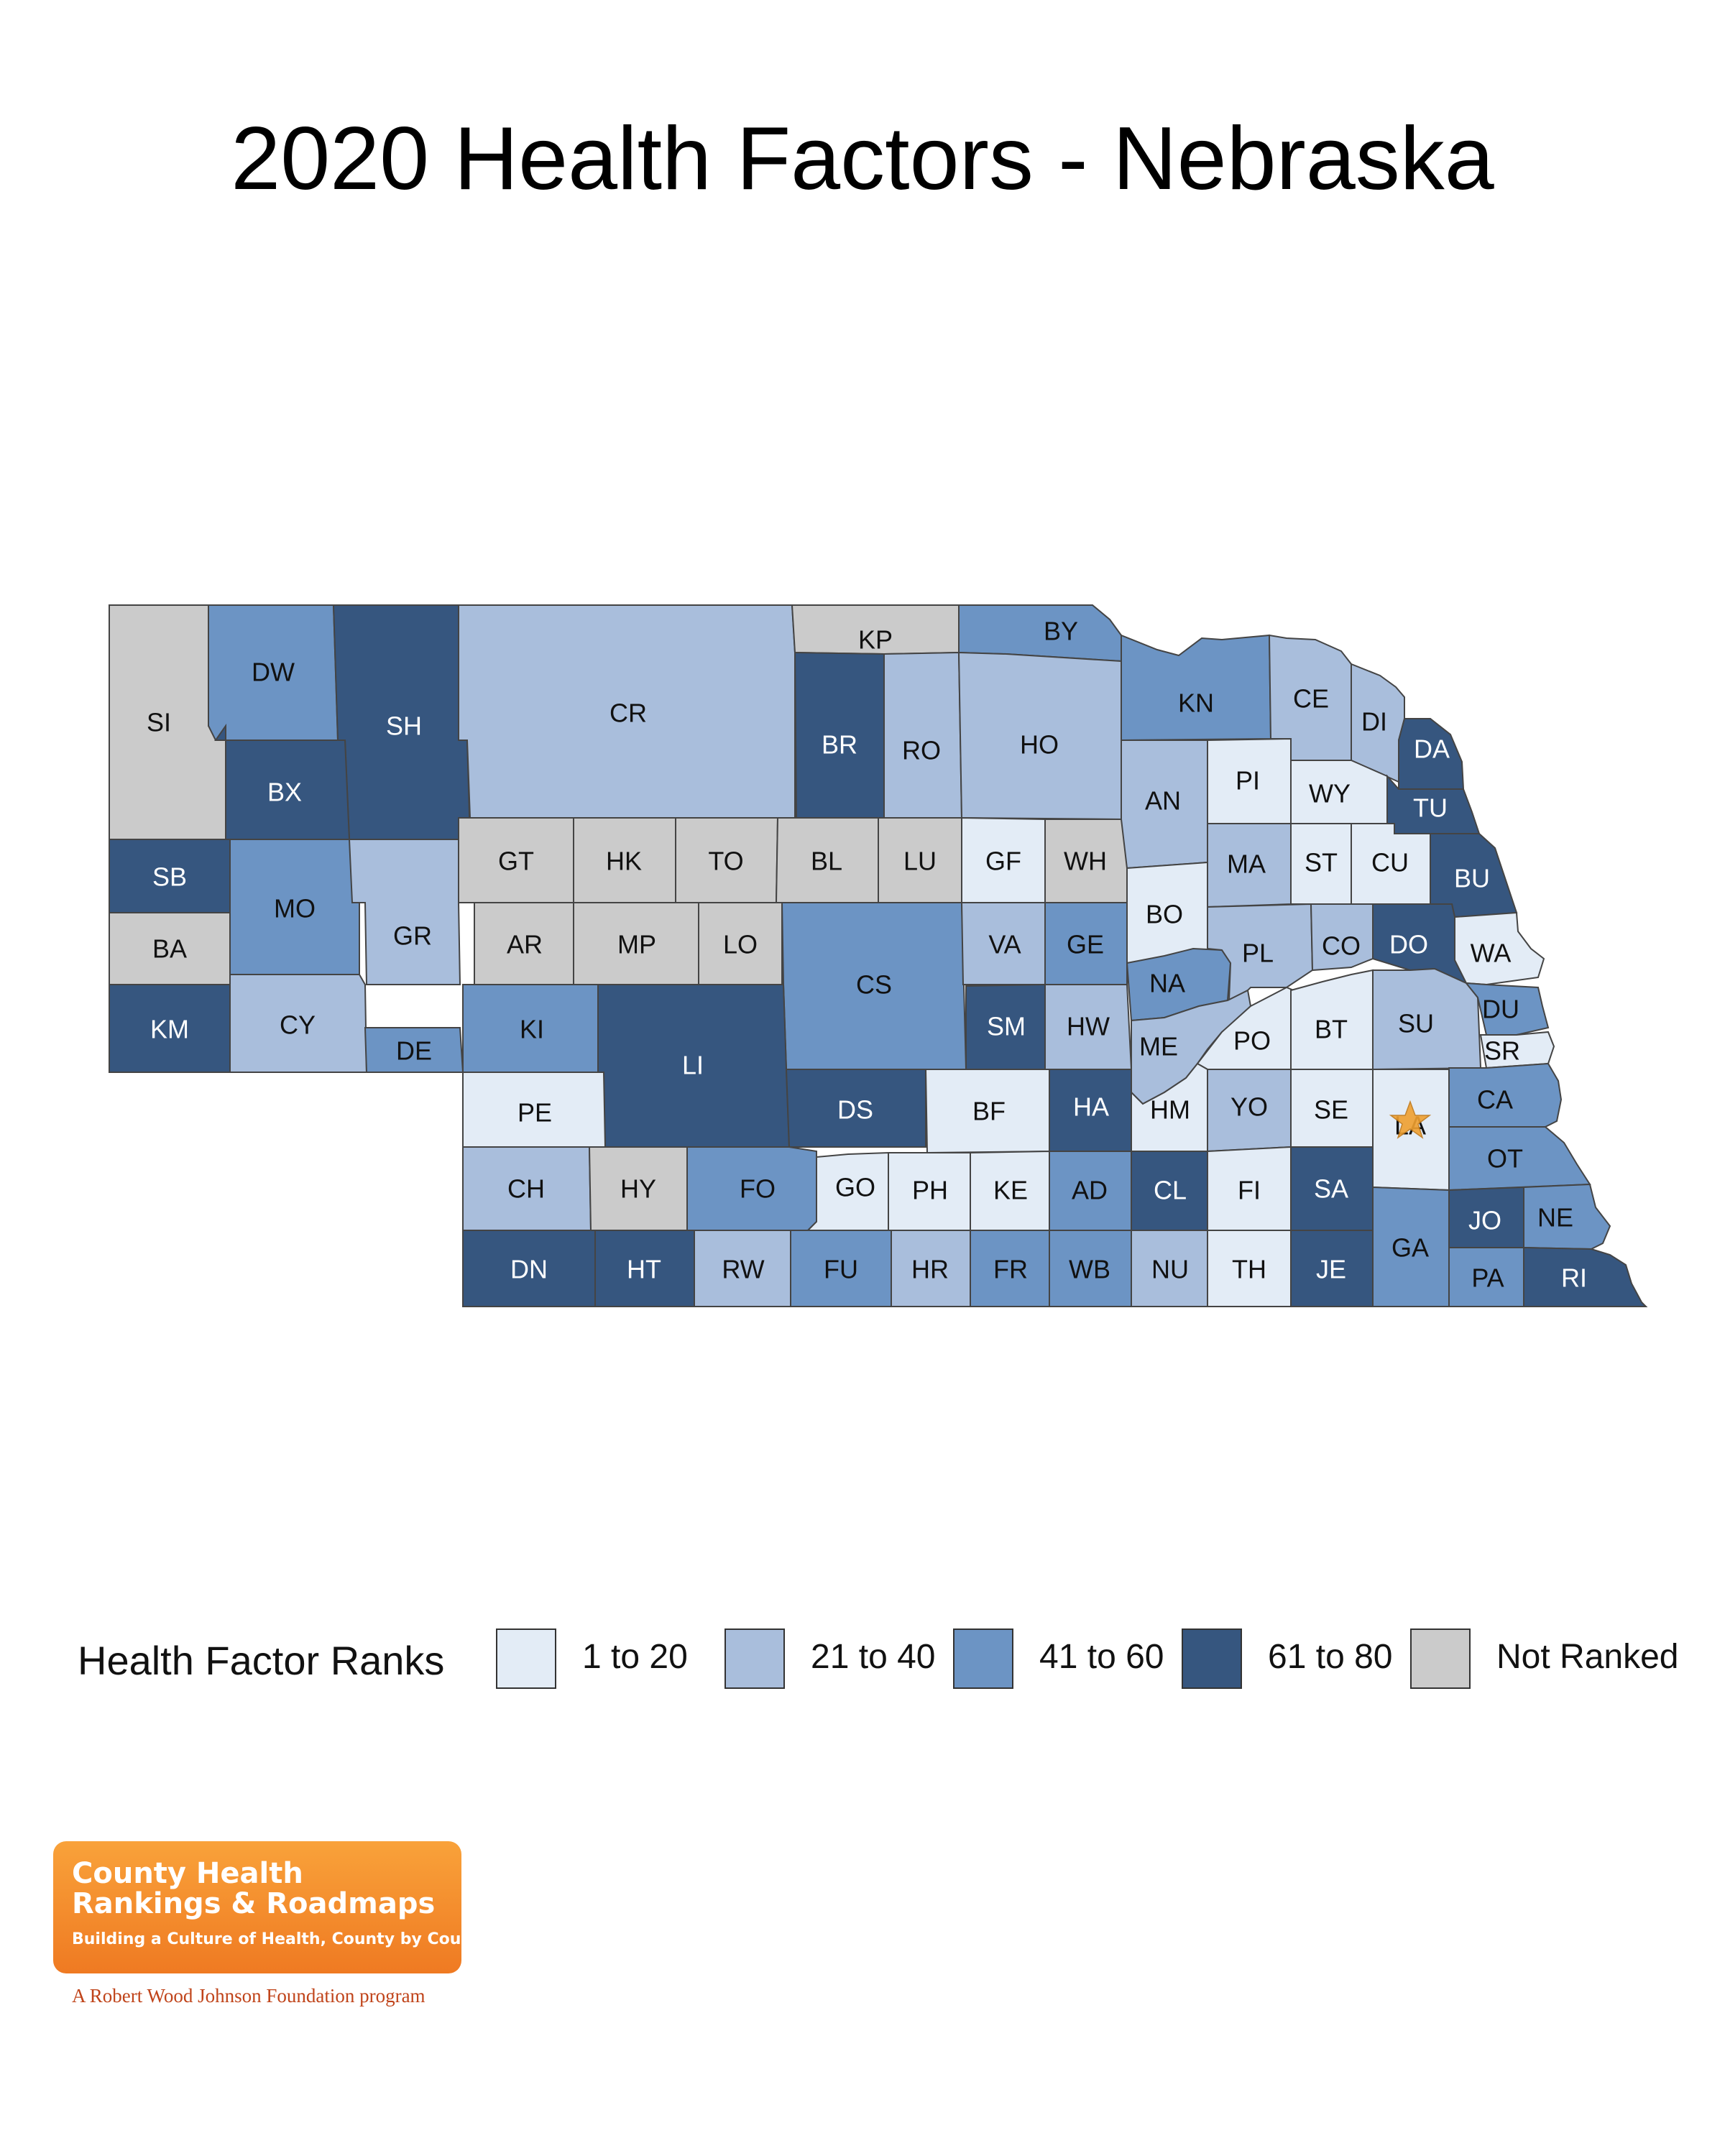 The image size is (1725, 2156). I want to click on county-label-jo: JO, so click(1484, 1220).